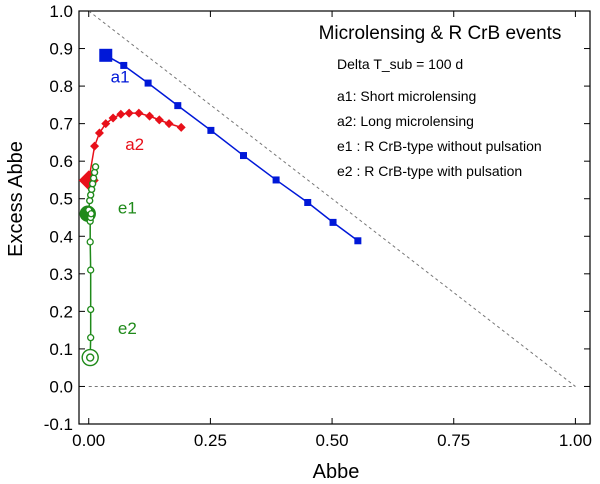  I want to click on y-axis-title: Excess Abbe, so click(16, 199).